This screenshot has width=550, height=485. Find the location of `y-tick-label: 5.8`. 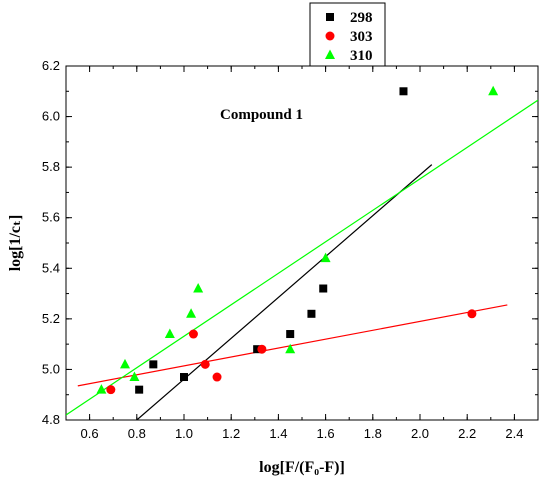

y-tick-label: 5.8 is located at coordinates (51, 166).